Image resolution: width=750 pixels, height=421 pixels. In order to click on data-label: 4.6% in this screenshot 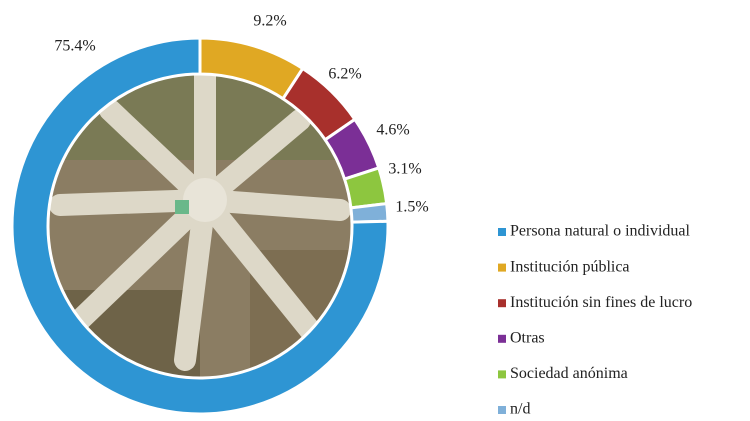, I will do `click(392, 130)`.